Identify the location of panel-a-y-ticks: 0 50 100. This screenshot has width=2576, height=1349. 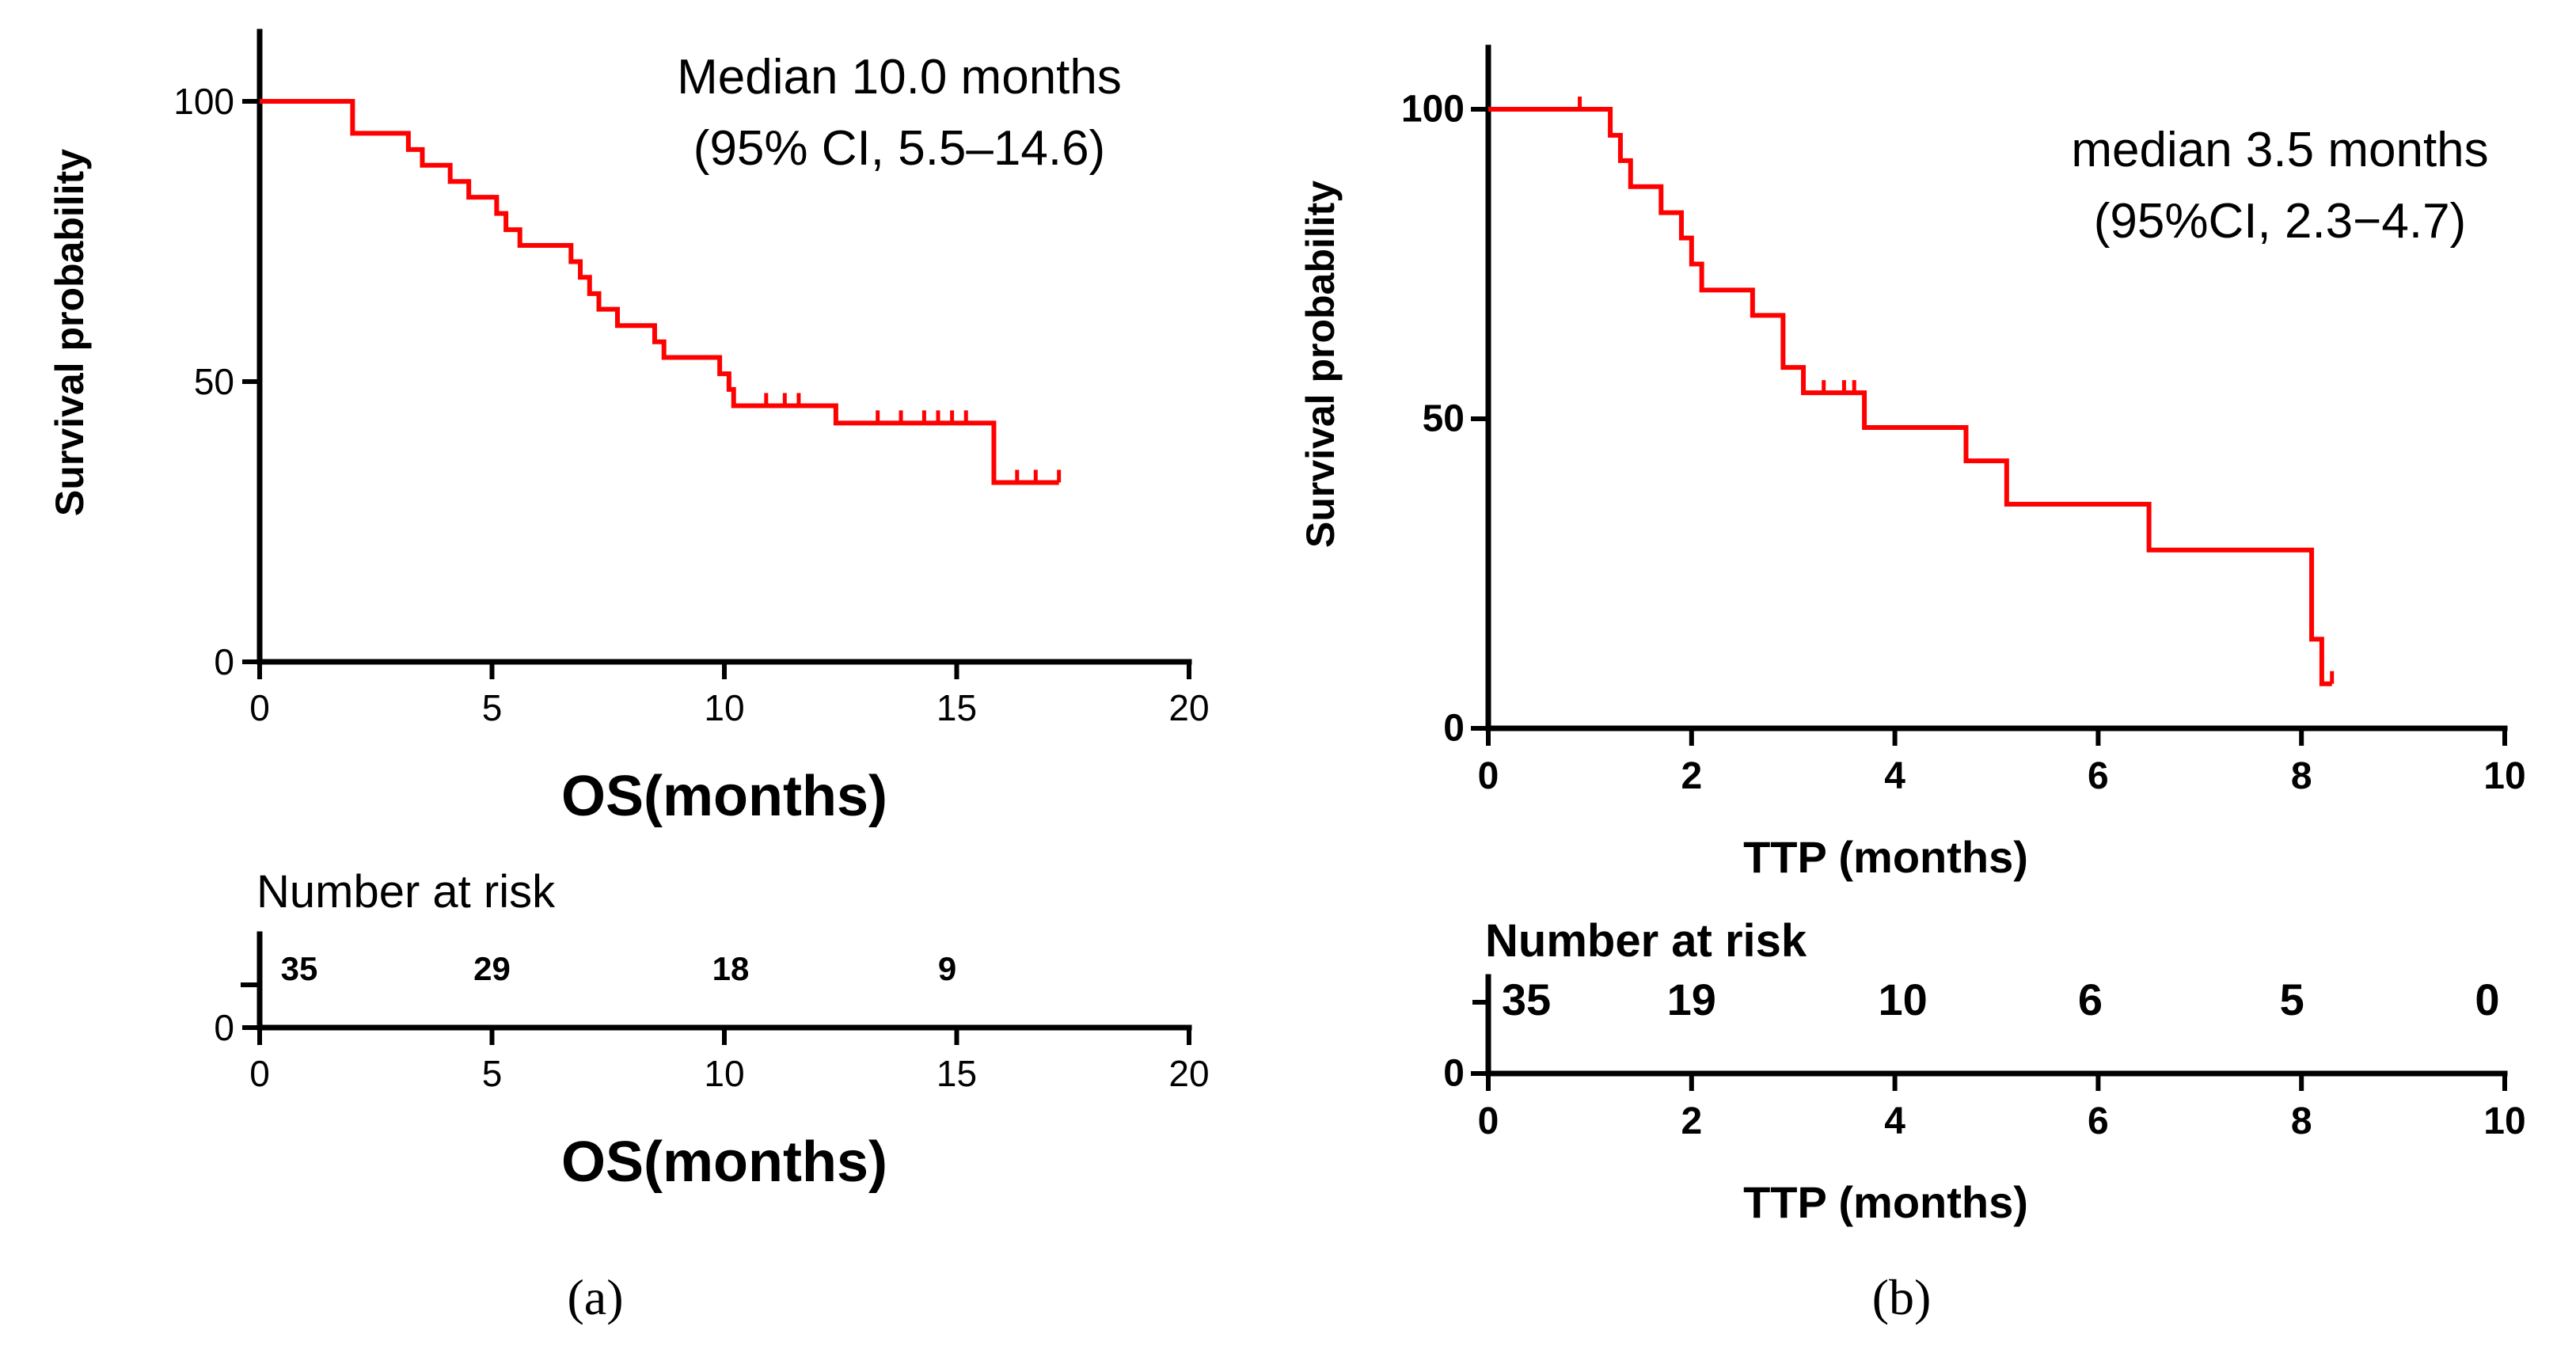
(216, 381).